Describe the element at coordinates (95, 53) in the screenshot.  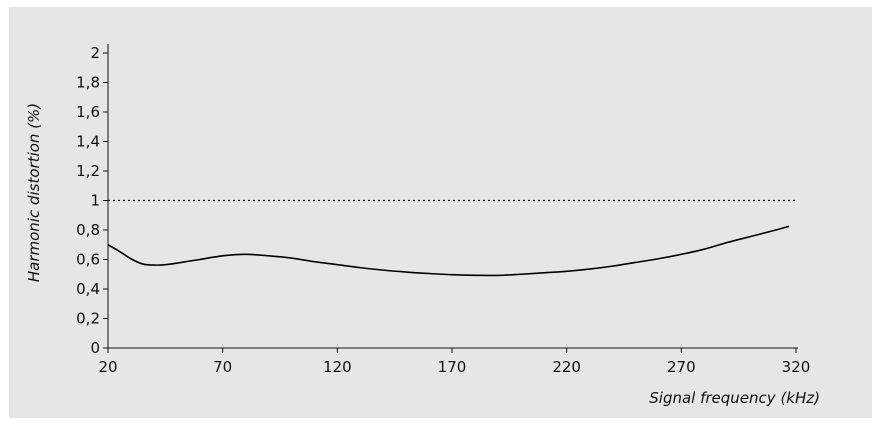
I see `y-tick-label: 2` at that location.